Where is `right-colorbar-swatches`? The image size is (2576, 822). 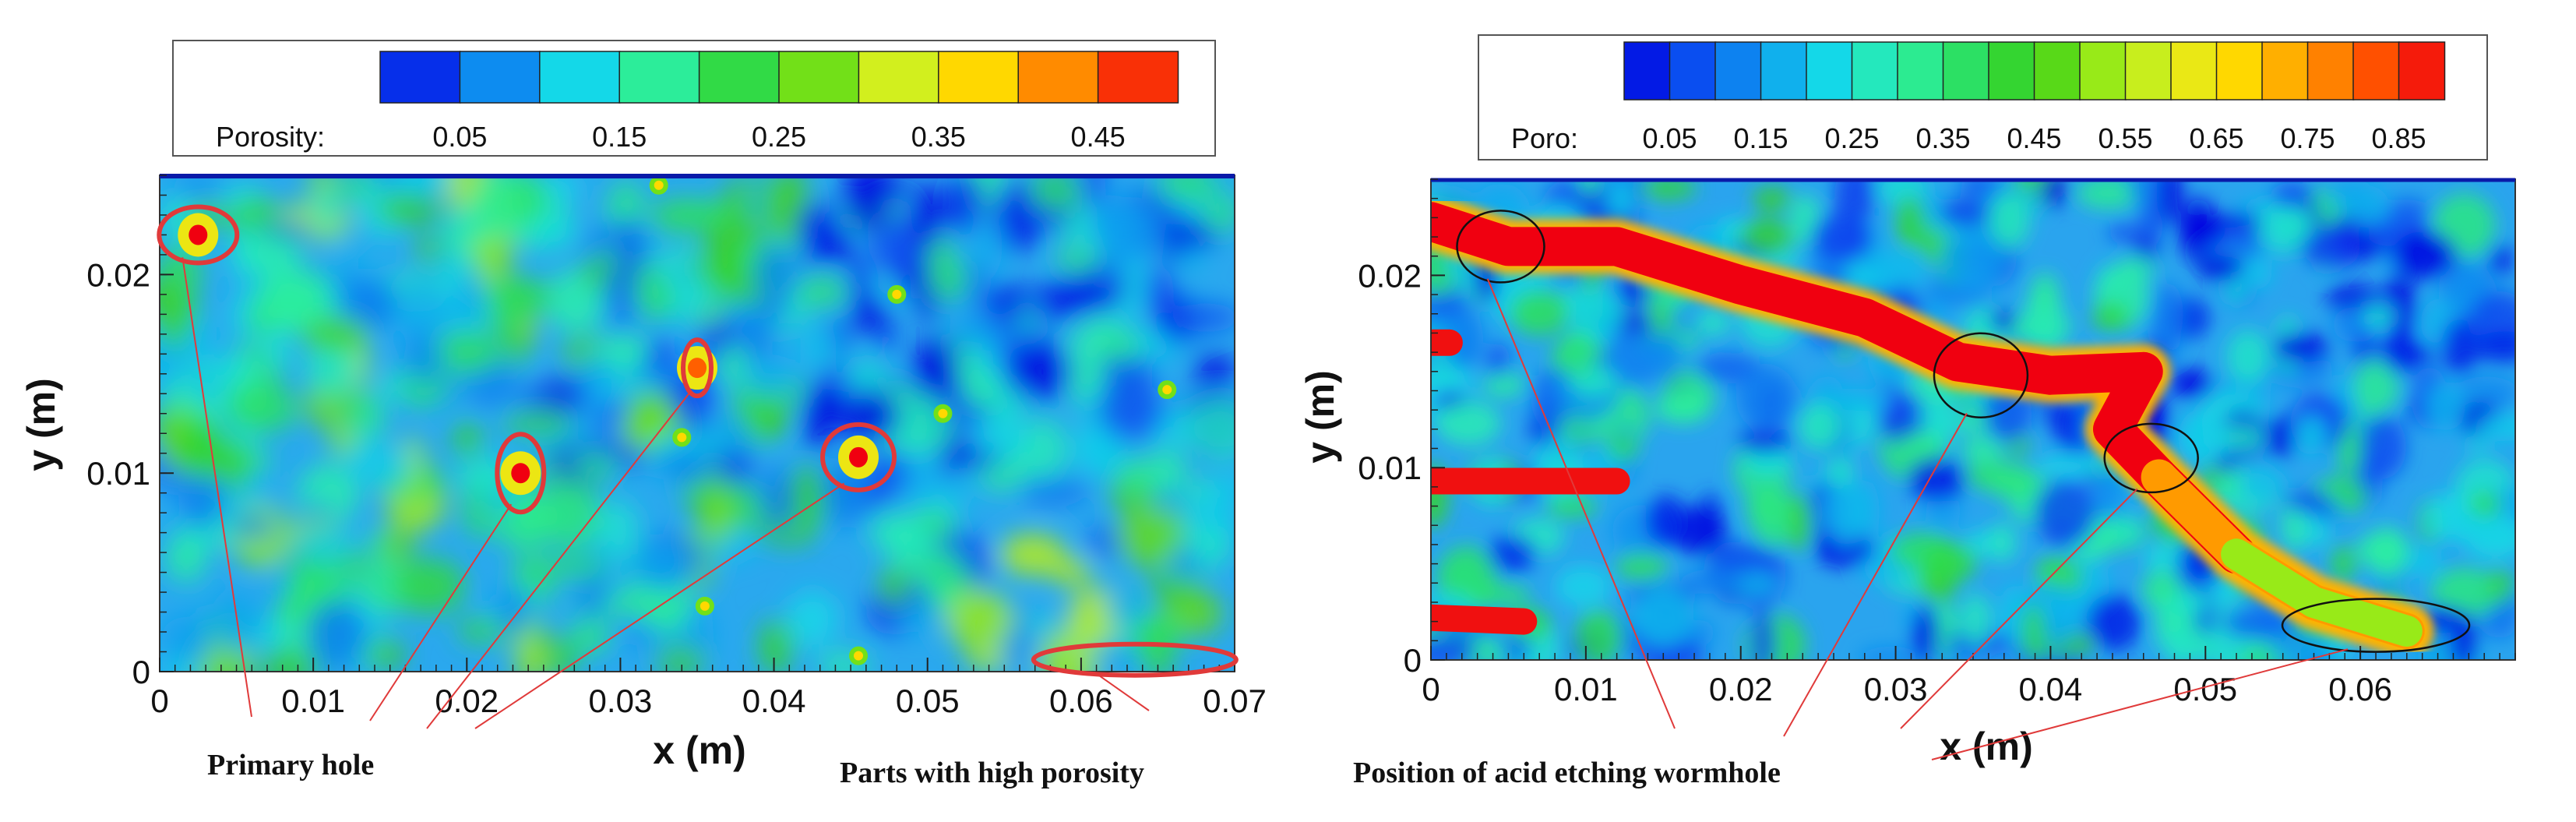
right-colorbar-swatches is located at coordinates (2034, 71).